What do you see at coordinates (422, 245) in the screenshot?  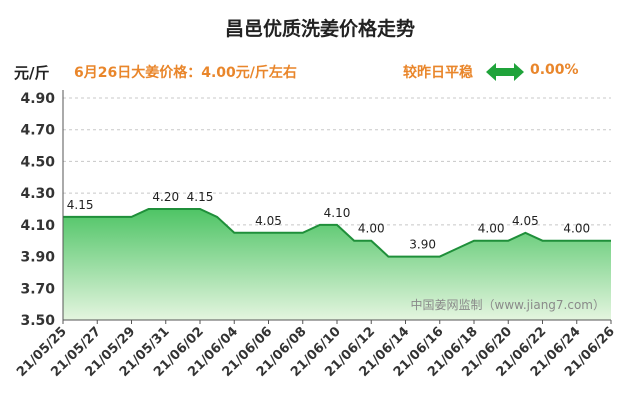 I see `data-label: 3.90` at bounding box center [422, 245].